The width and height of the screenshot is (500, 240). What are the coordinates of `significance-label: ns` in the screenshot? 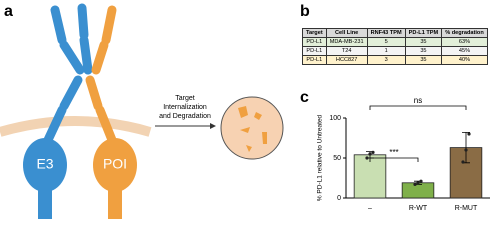 It's located at (418, 100).